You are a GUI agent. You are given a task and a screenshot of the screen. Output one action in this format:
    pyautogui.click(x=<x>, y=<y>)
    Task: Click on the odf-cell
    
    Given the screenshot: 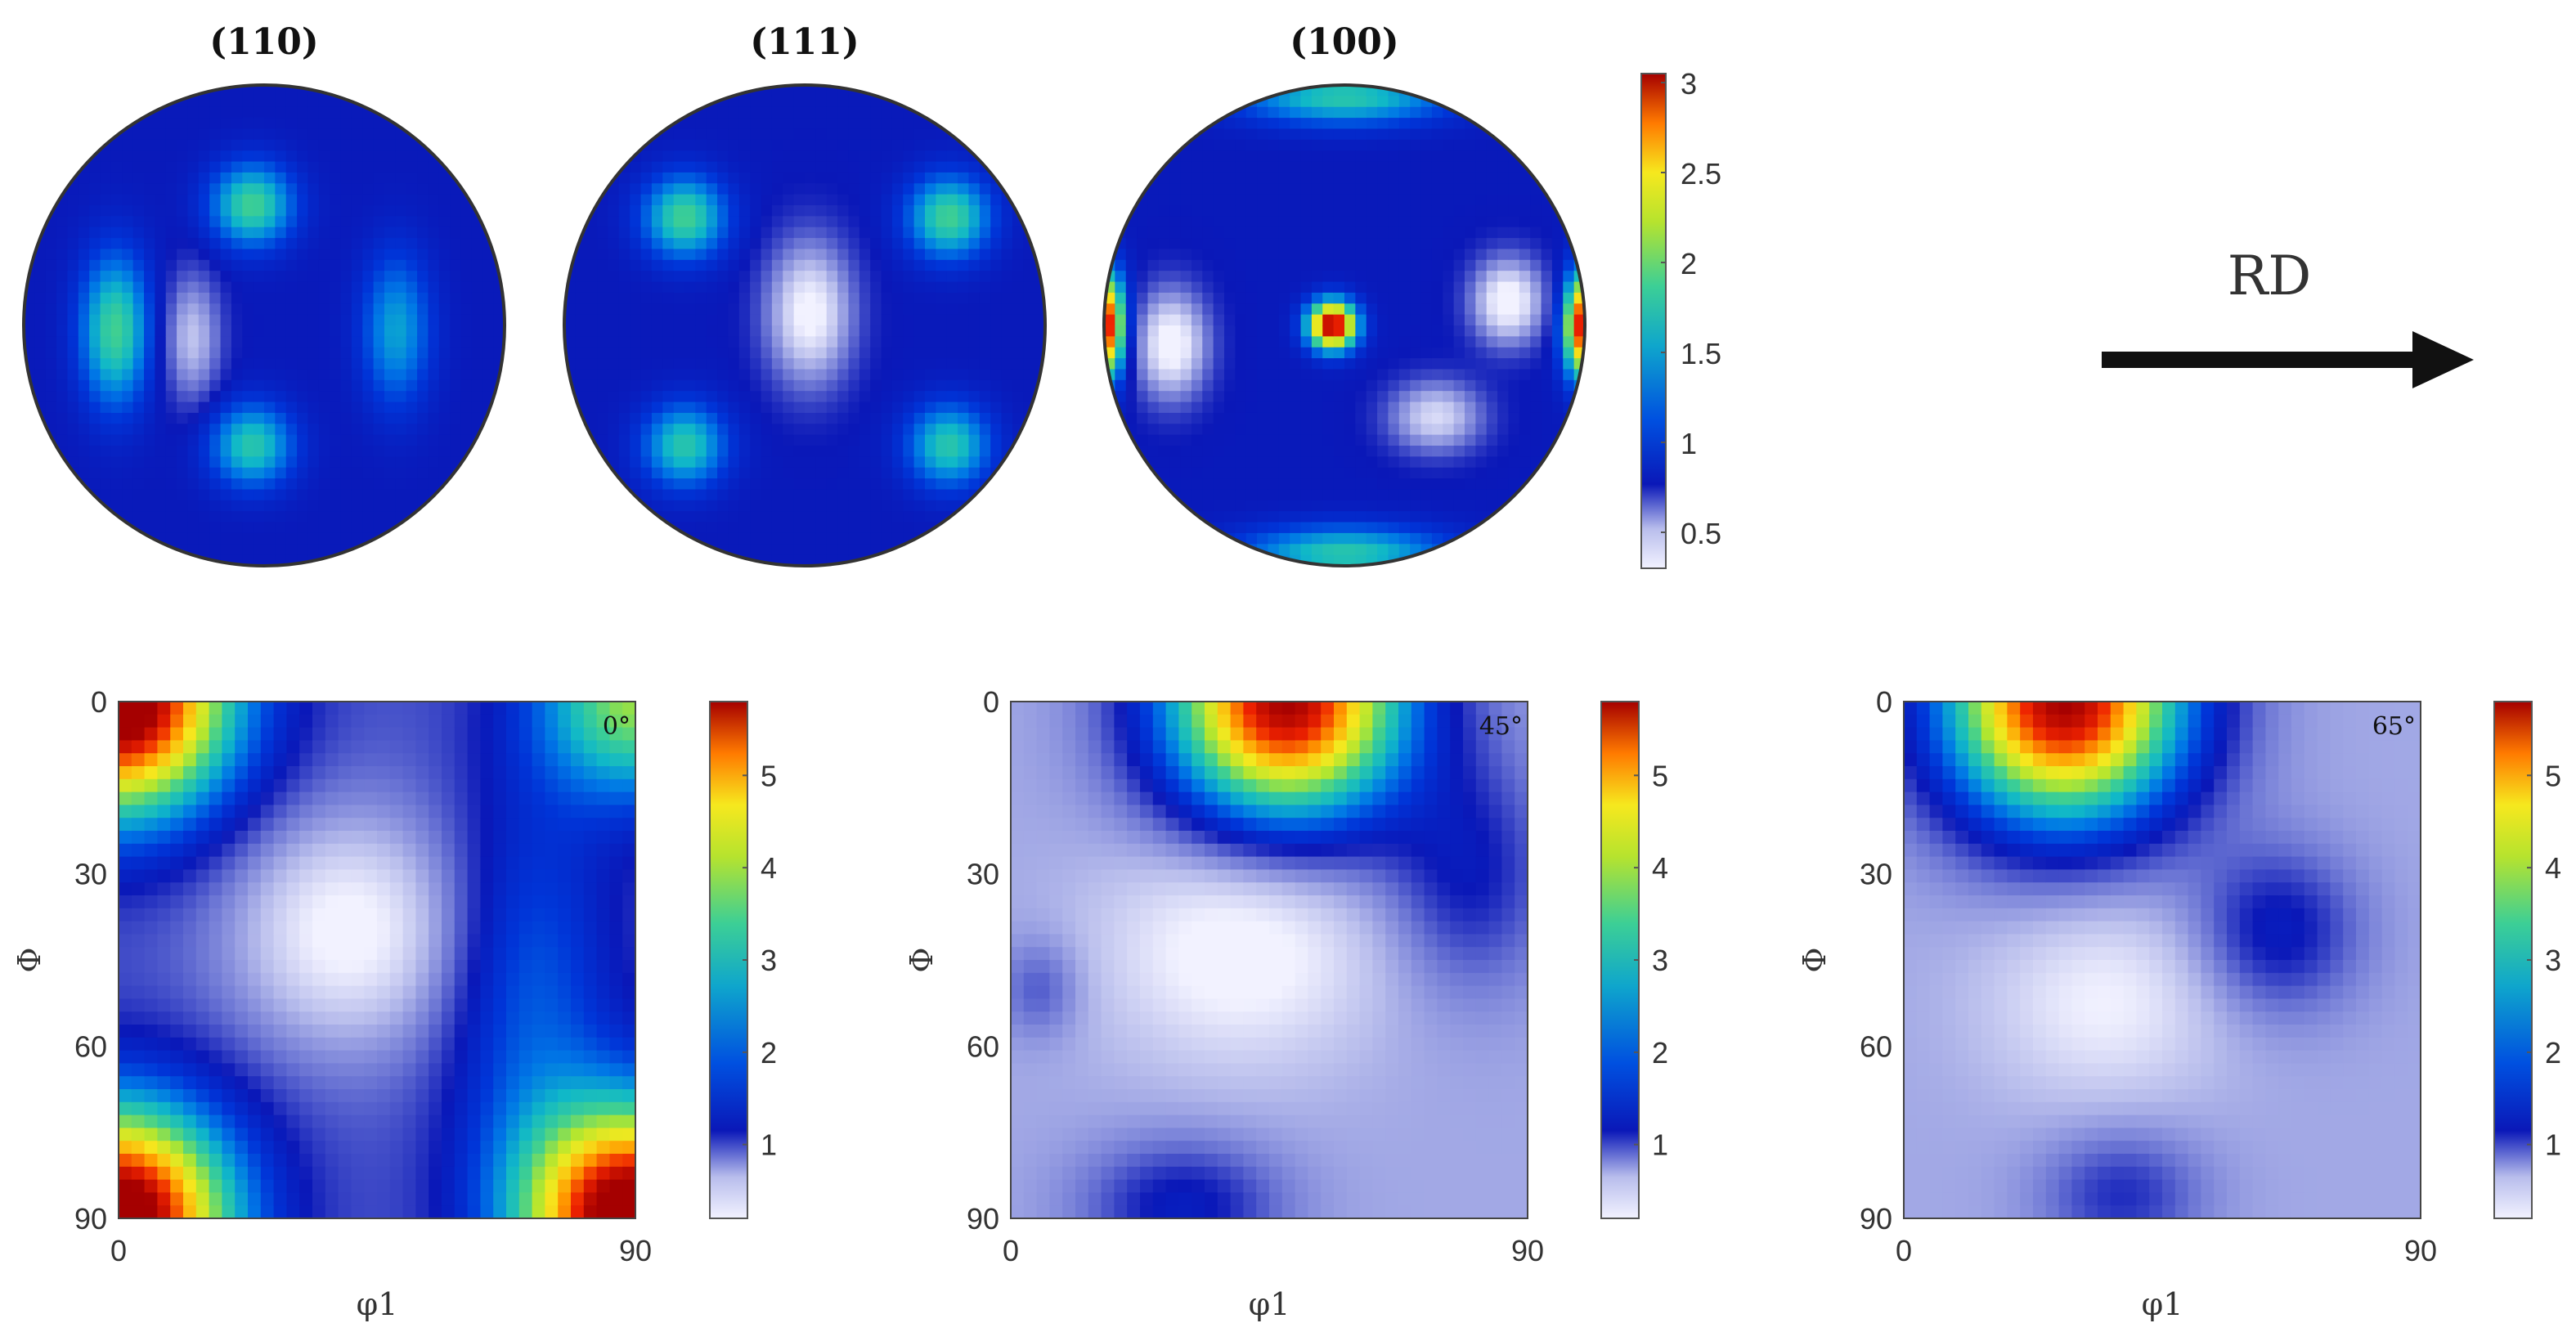 What is the action you would take?
    pyautogui.click(x=151, y=850)
    